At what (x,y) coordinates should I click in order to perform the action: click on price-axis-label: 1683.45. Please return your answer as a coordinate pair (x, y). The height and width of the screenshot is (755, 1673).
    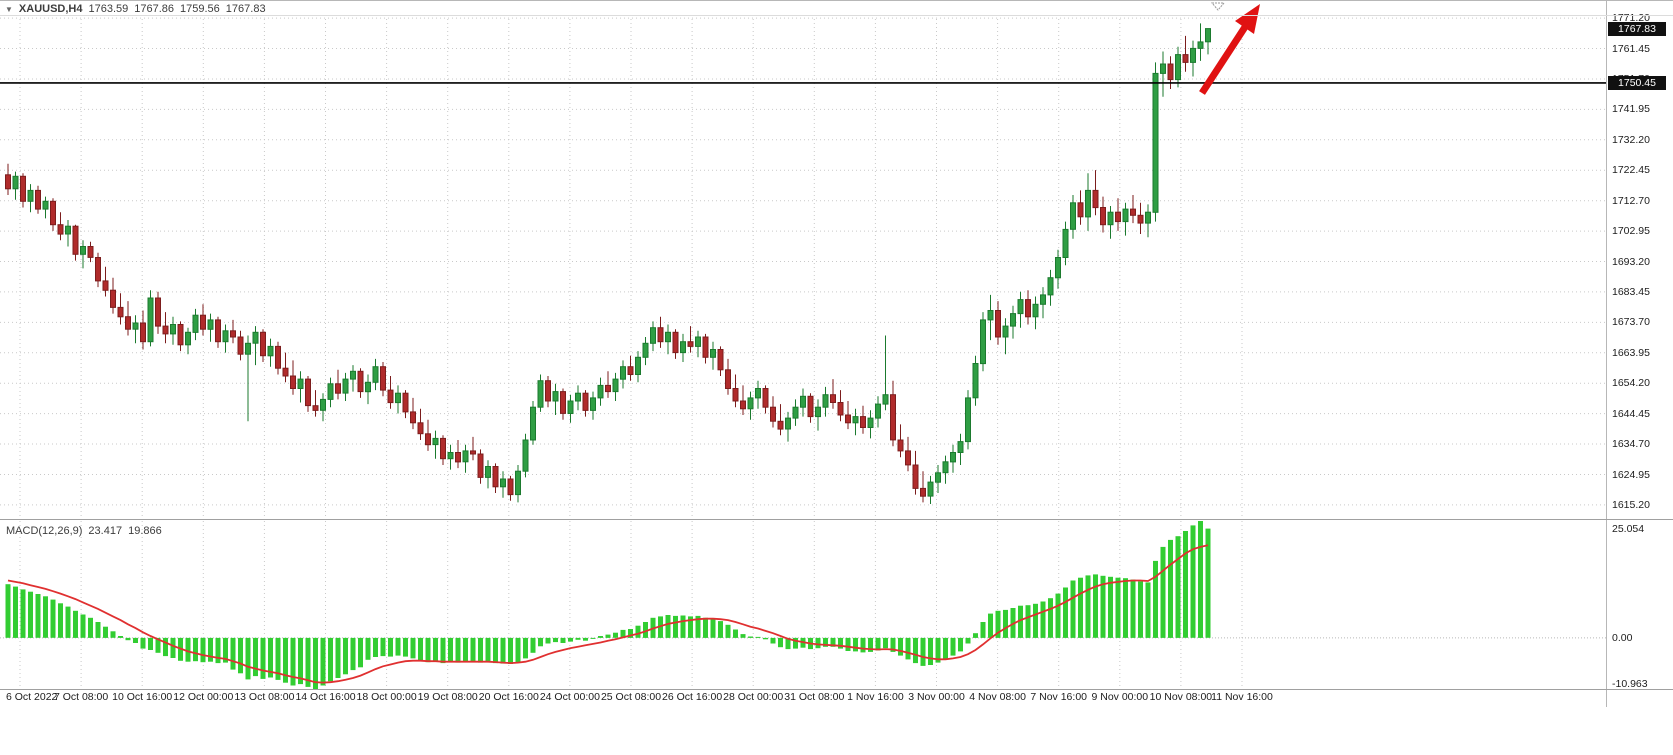
    Looking at the image, I should click on (1631, 291).